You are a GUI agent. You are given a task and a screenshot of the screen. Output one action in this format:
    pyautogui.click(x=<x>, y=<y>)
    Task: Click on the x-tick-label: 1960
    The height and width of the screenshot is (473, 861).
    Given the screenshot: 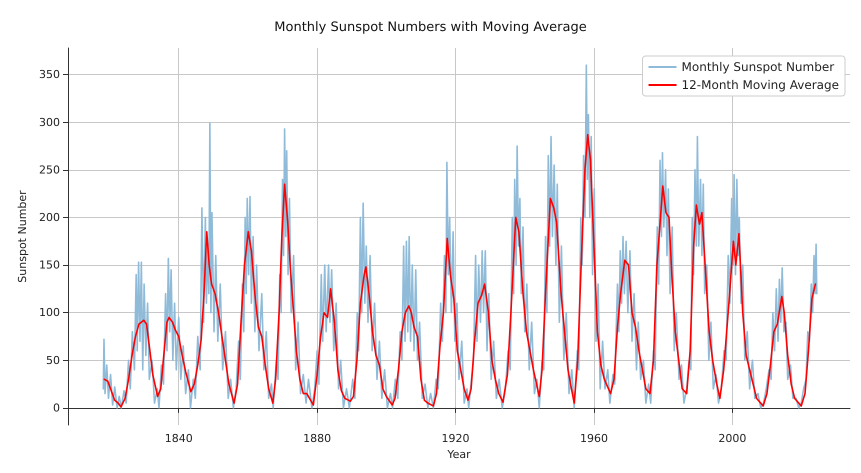 What is the action you would take?
    pyautogui.click(x=594, y=438)
    